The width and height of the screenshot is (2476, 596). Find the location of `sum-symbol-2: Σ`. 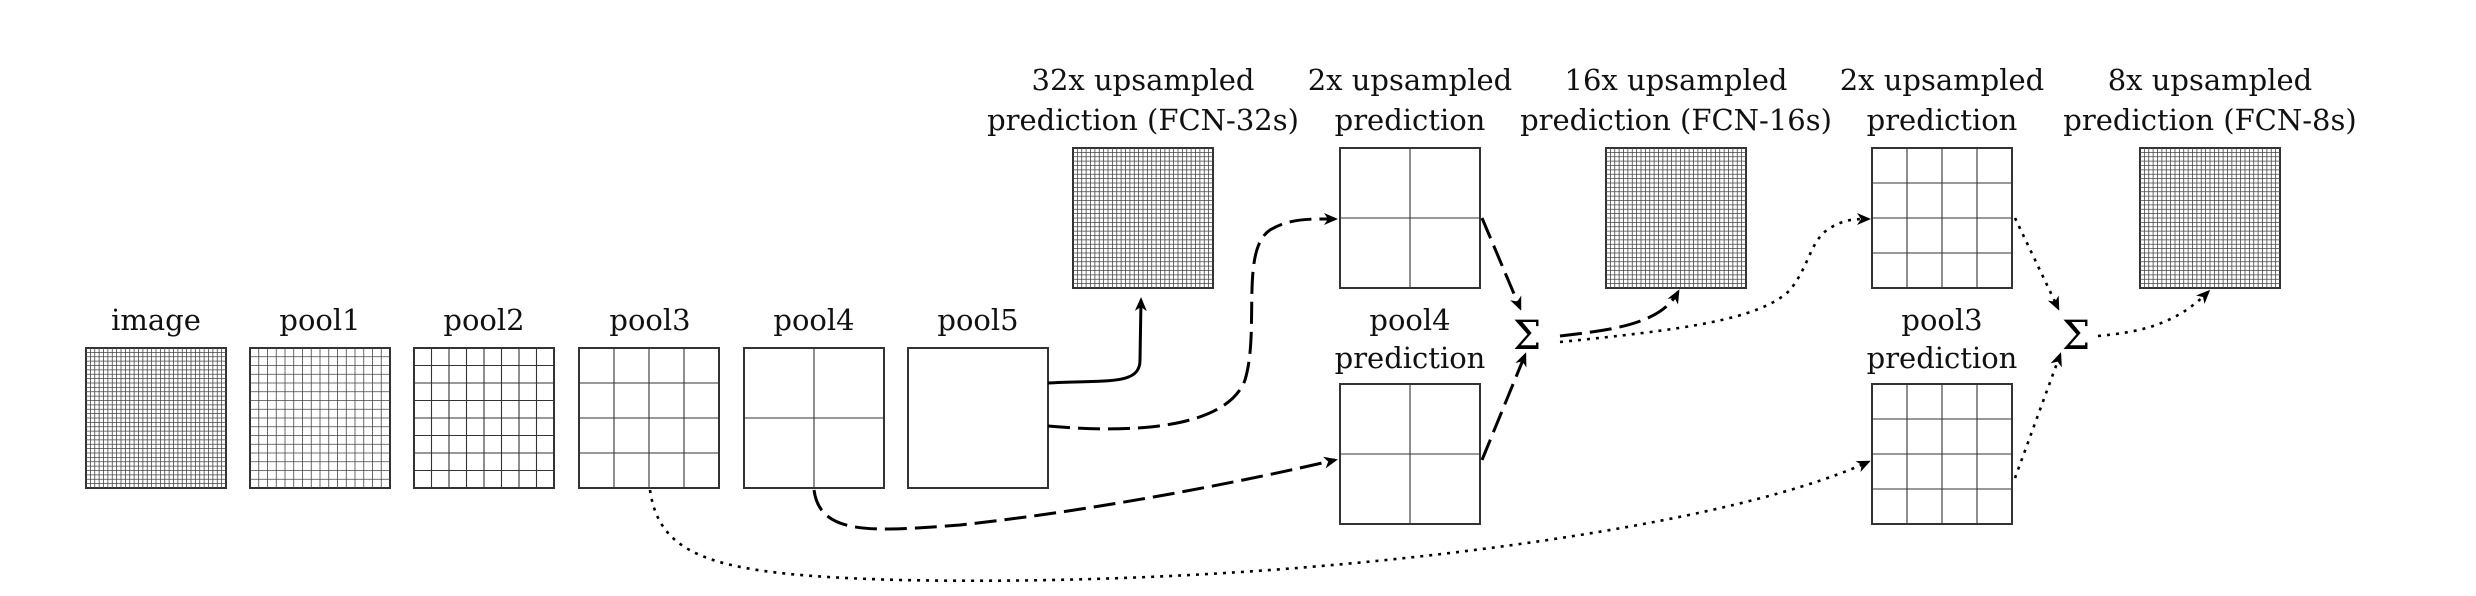

sum-symbol-2: Σ is located at coordinates (2076, 336).